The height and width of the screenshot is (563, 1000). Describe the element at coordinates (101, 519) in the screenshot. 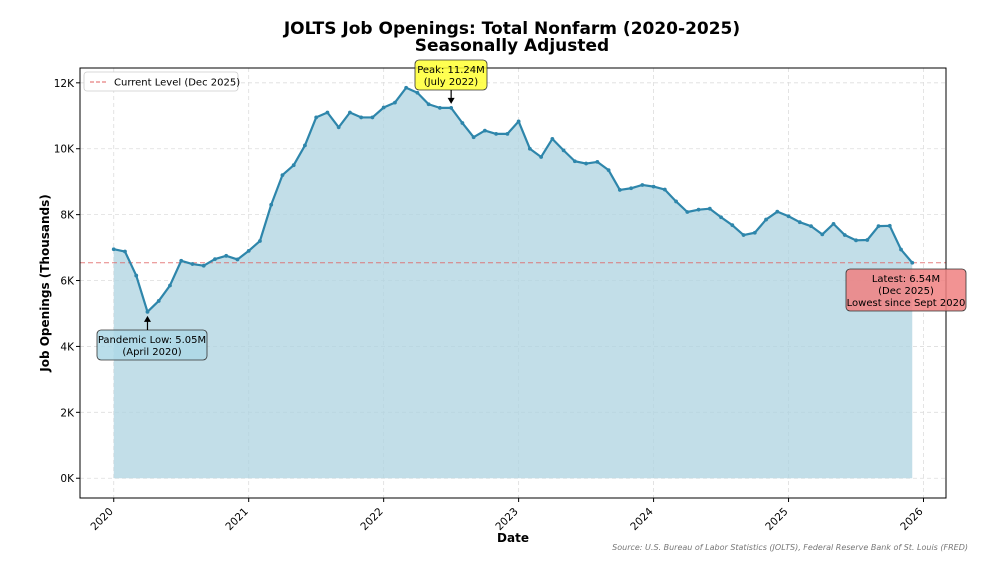

I see `x-tick-label: 2020` at that location.